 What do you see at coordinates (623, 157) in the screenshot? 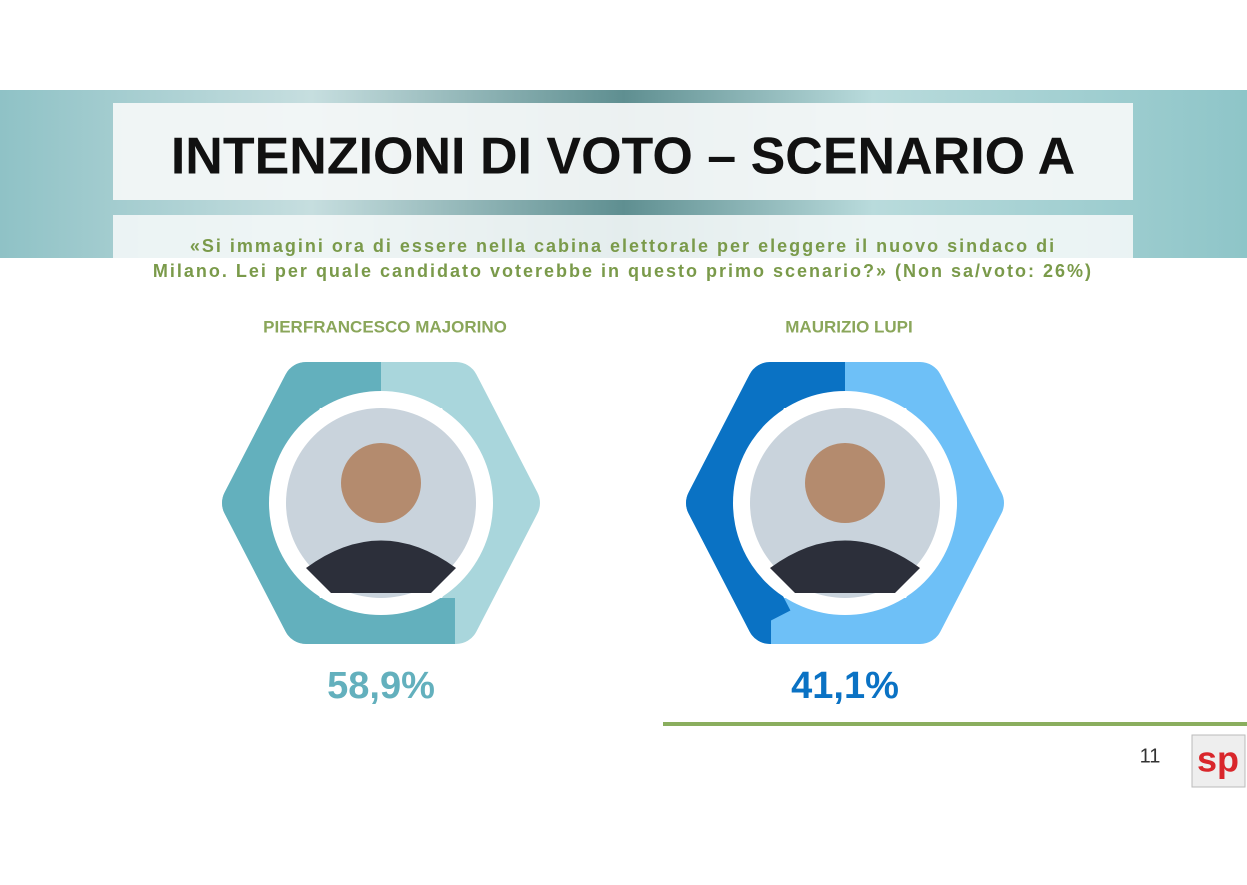
I see `title: INTENZIONI DI VOTO – SCENARIO A` at bounding box center [623, 157].